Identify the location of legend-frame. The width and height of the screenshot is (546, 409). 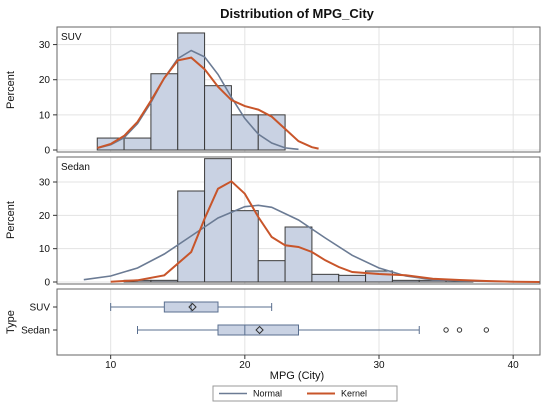
(305, 393).